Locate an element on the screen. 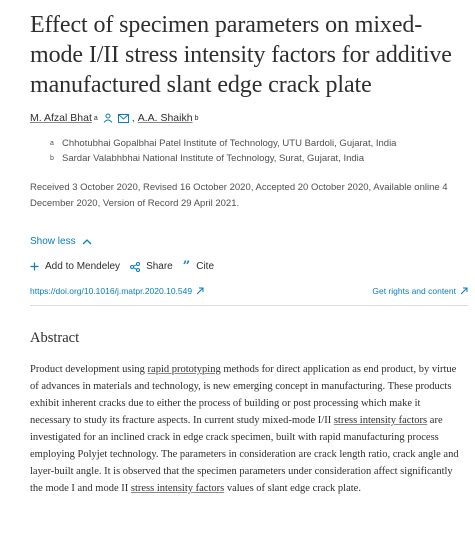 This screenshot has width=475, height=541. author-2-affil-sup: b is located at coordinates (196, 118).